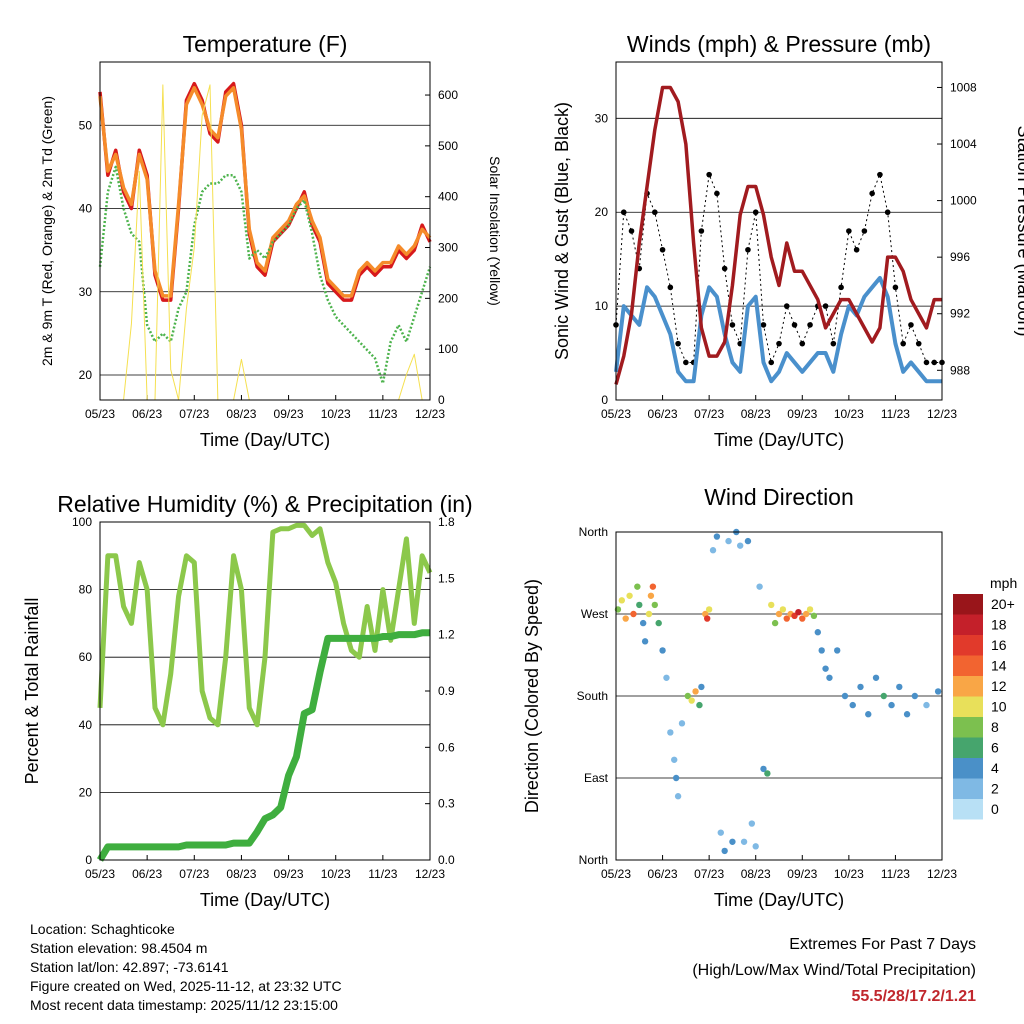 The height and width of the screenshot is (1024, 1024). I want to click on y-right-tick-label: 100, so click(448, 349).